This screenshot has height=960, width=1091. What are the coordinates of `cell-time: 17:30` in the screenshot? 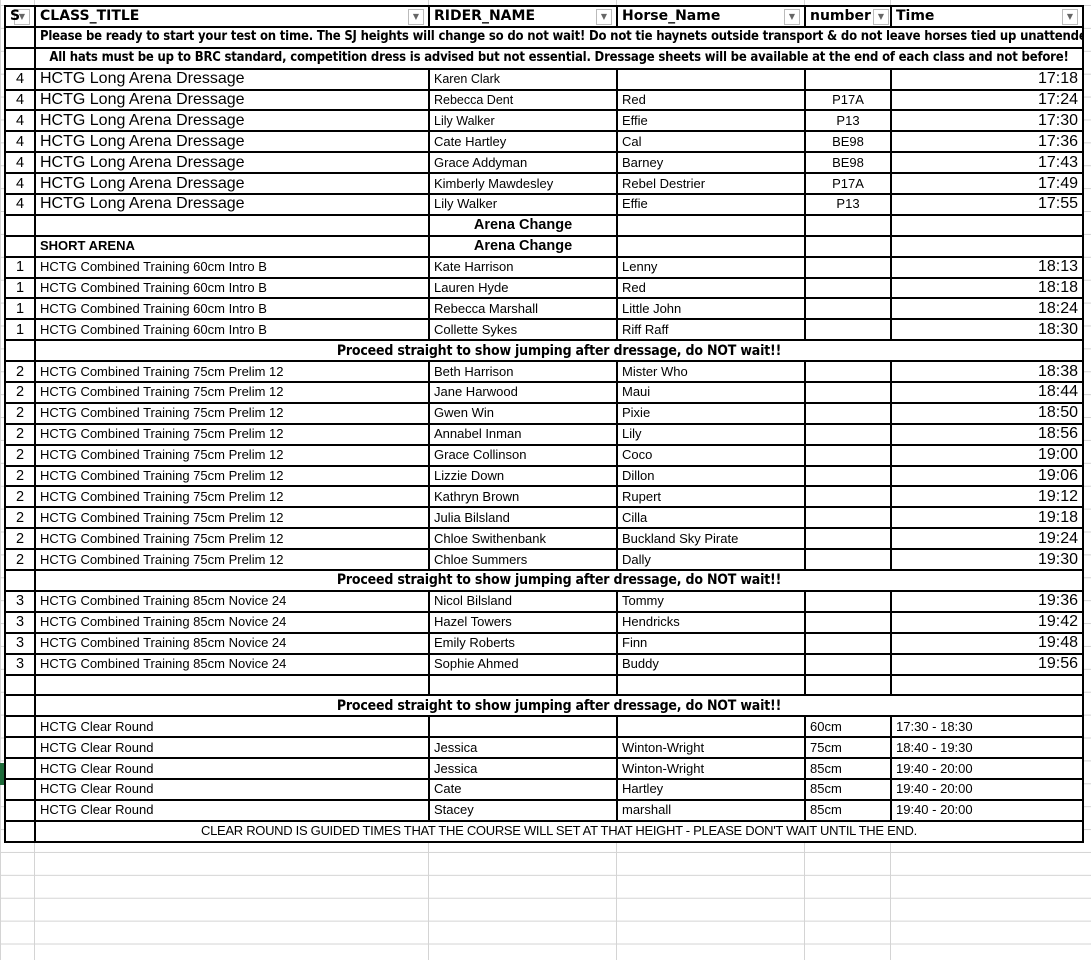 It's located at (987, 121).